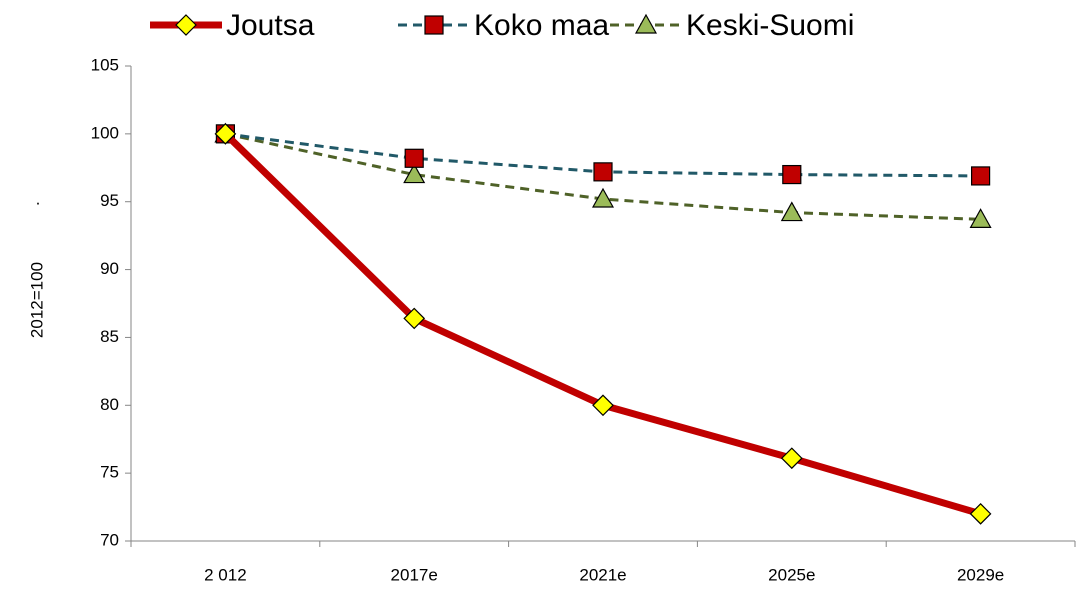  What do you see at coordinates (270, 25) in the screenshot?
I see `legend-label: Joutsa` at bounding box center [270, 25].